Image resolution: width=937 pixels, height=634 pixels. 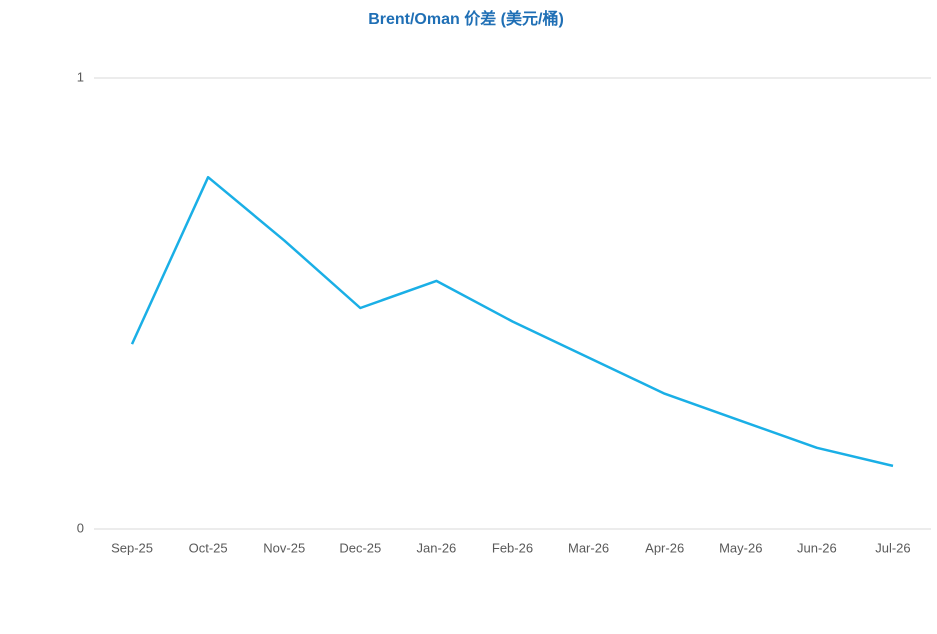 I want to click on x-tick-label: Dec-25, so click(x=360, y=547).